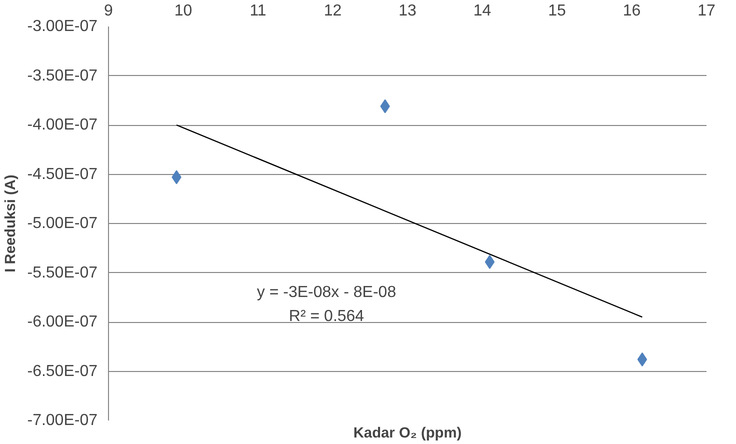 The height and width of the screenshot is (444, 736). Describe the element at coordinates (333, 11) in the screenshot. I see `x-tick-label: 12` at that location.